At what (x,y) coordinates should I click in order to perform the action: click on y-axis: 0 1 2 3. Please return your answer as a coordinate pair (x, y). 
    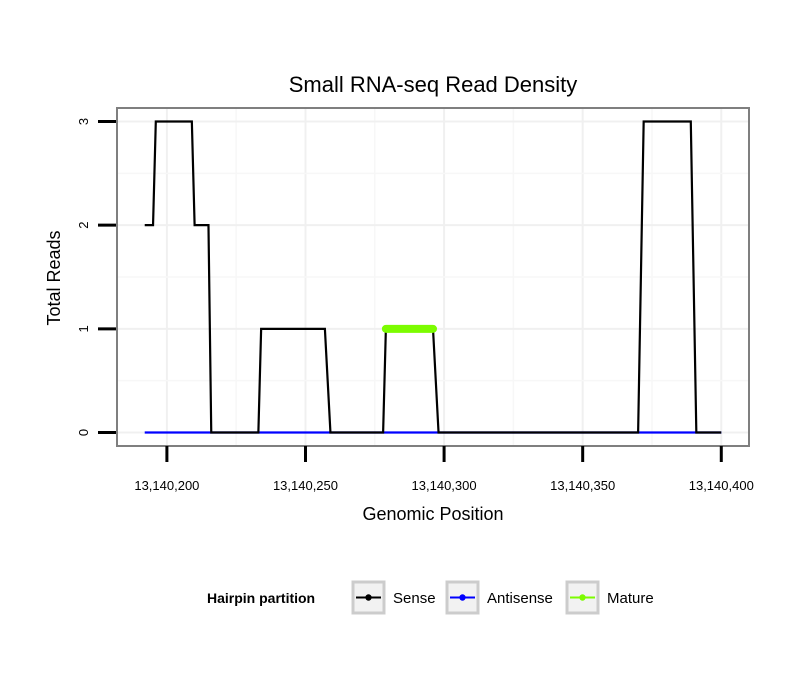
    Looking at the image, I should click on (96, 277).